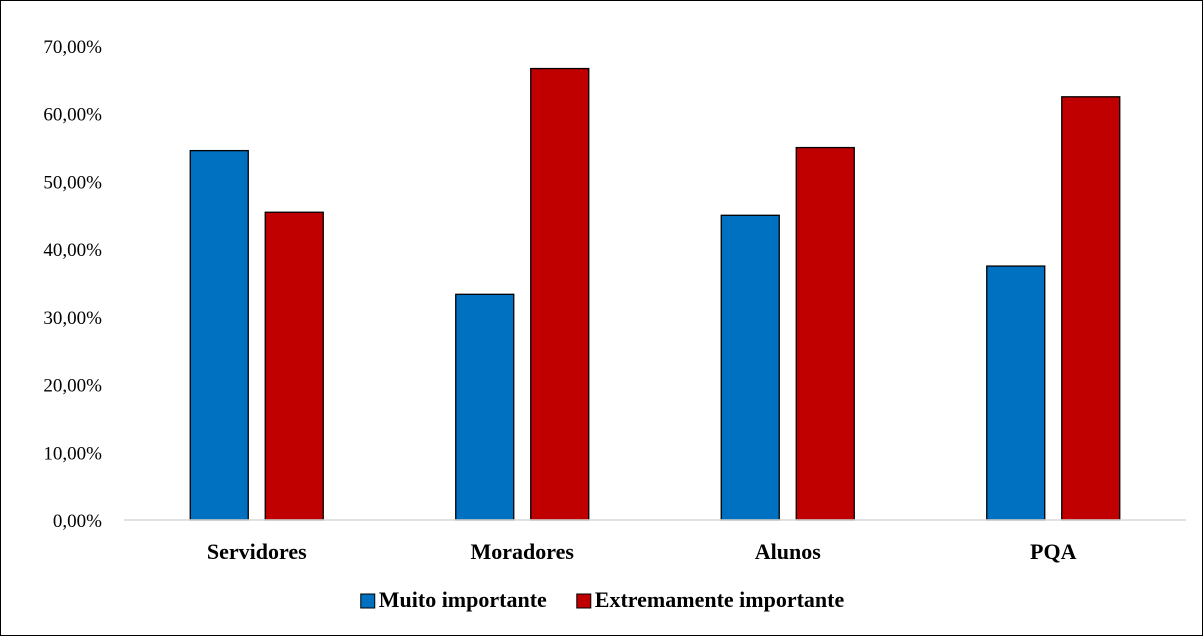 Image resolution: width=1203 pixels, height=637 pixels. I want to click on y-tick-label: 70,00%, so click(72, 47).